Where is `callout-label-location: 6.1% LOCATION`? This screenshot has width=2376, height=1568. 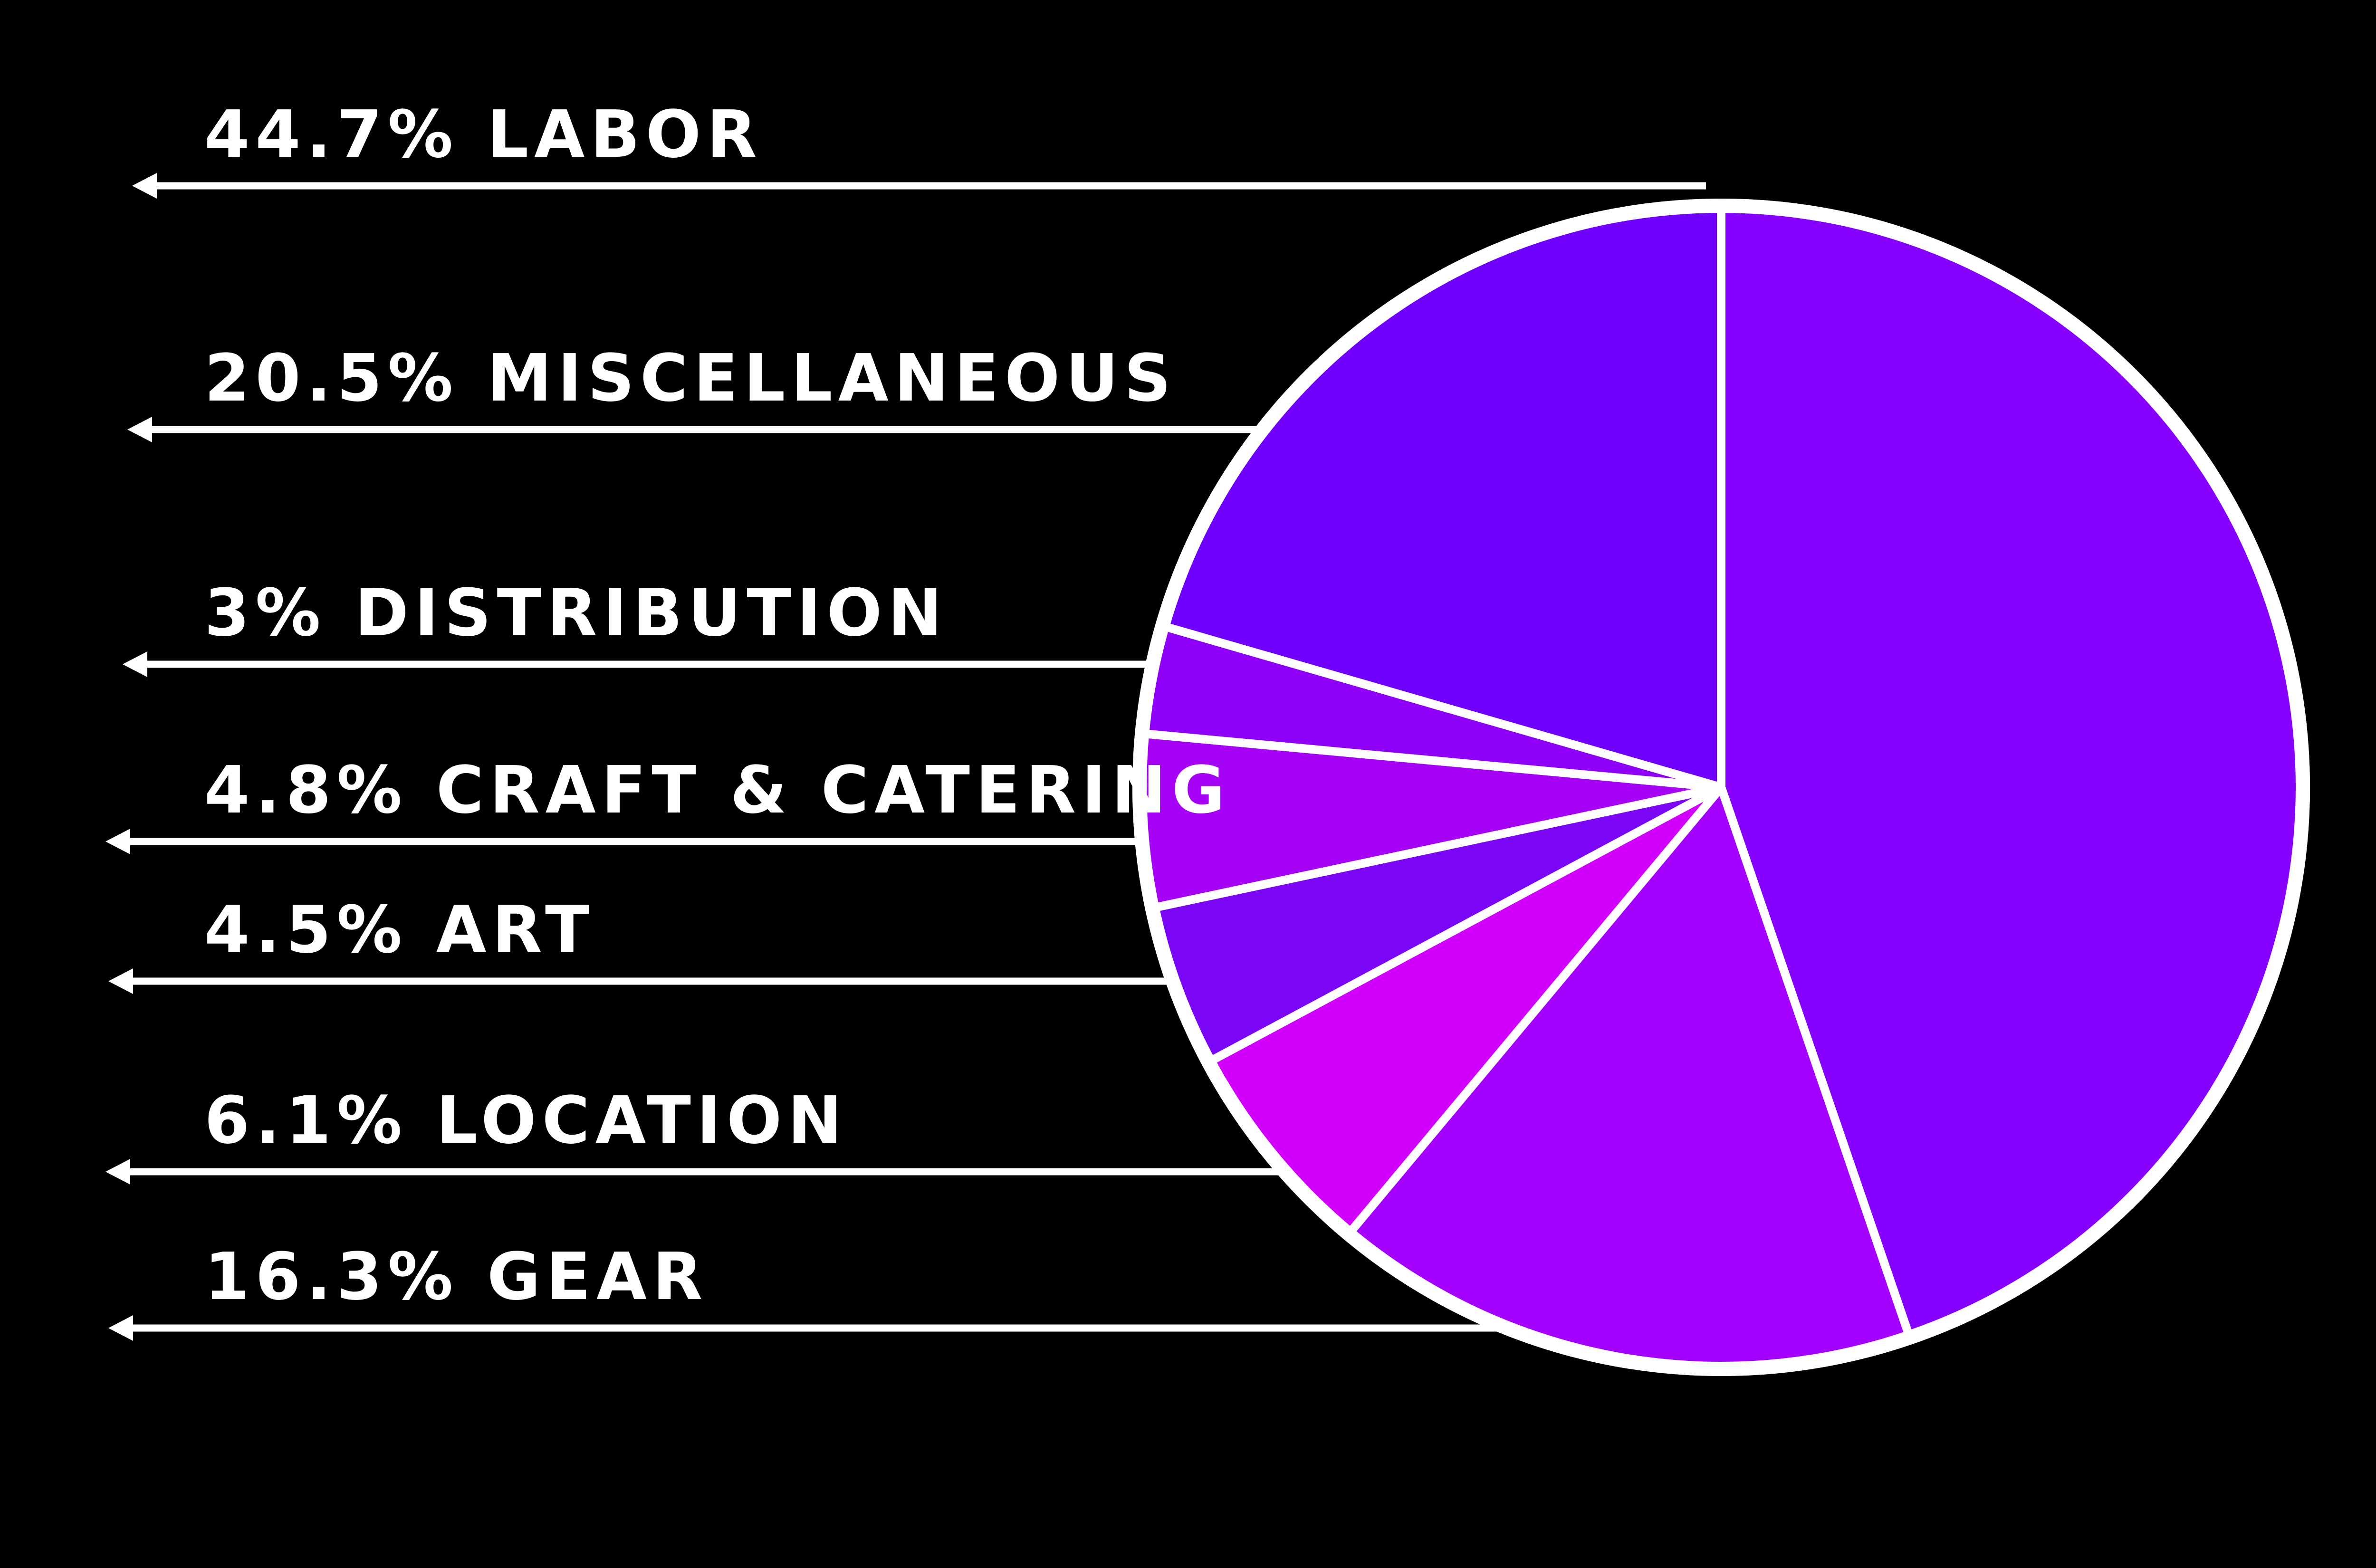 callout-label-location: 6.1% LOCATION is located at coordinates (526, 1120).